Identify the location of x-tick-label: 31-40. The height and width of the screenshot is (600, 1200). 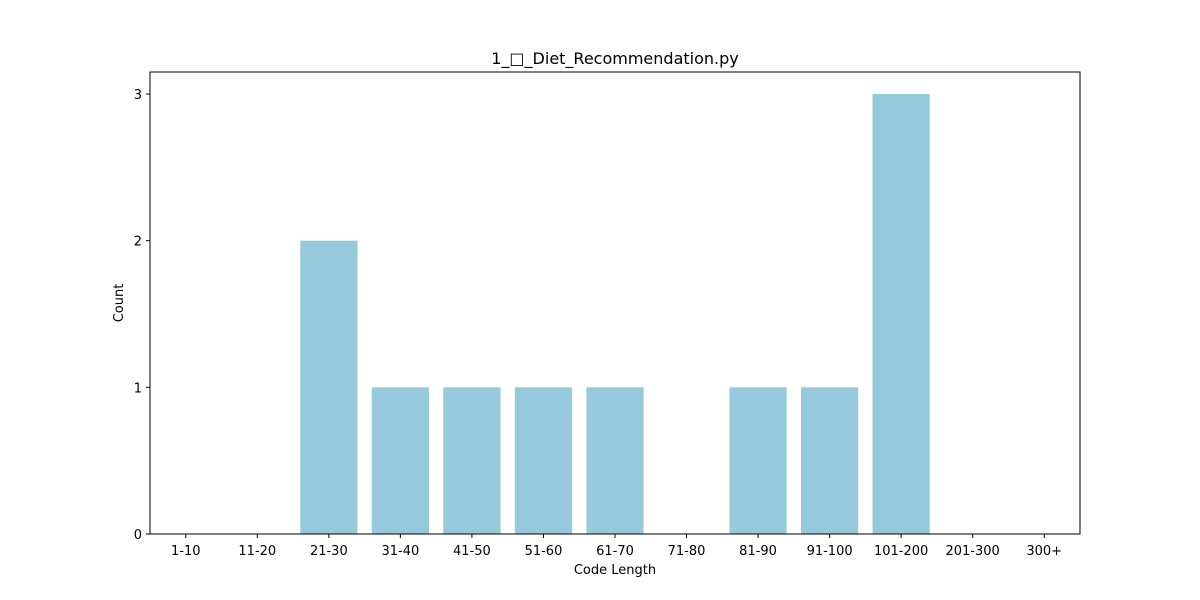
(400, 551).